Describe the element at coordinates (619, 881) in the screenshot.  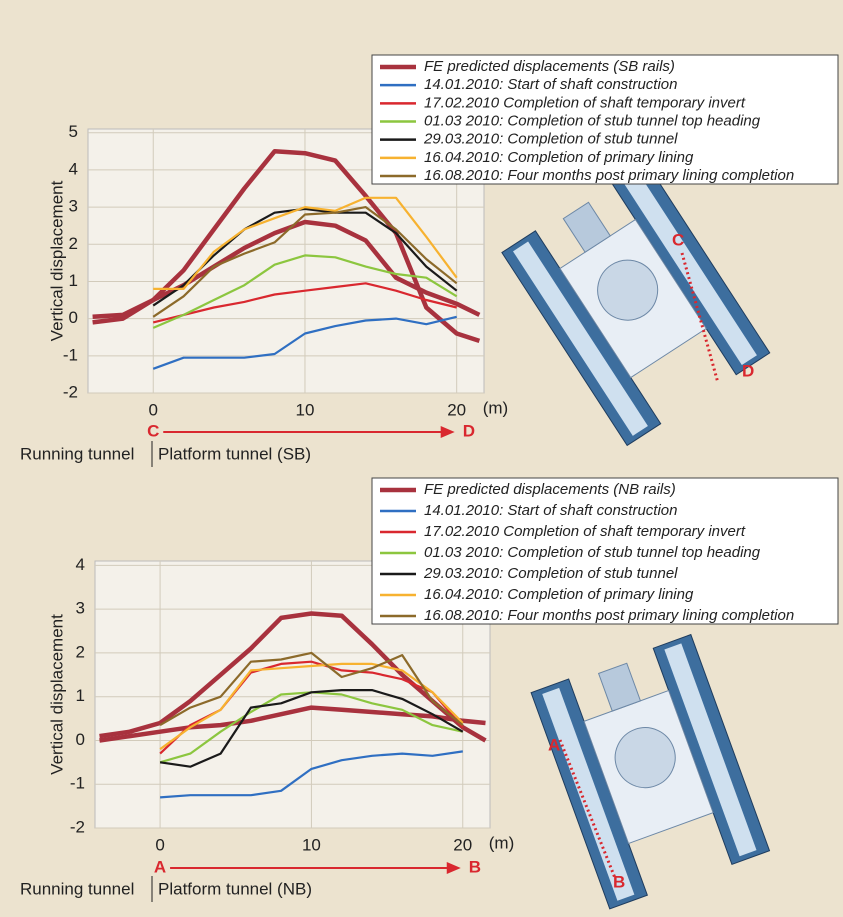
I see `diagram-label: B` at that location.